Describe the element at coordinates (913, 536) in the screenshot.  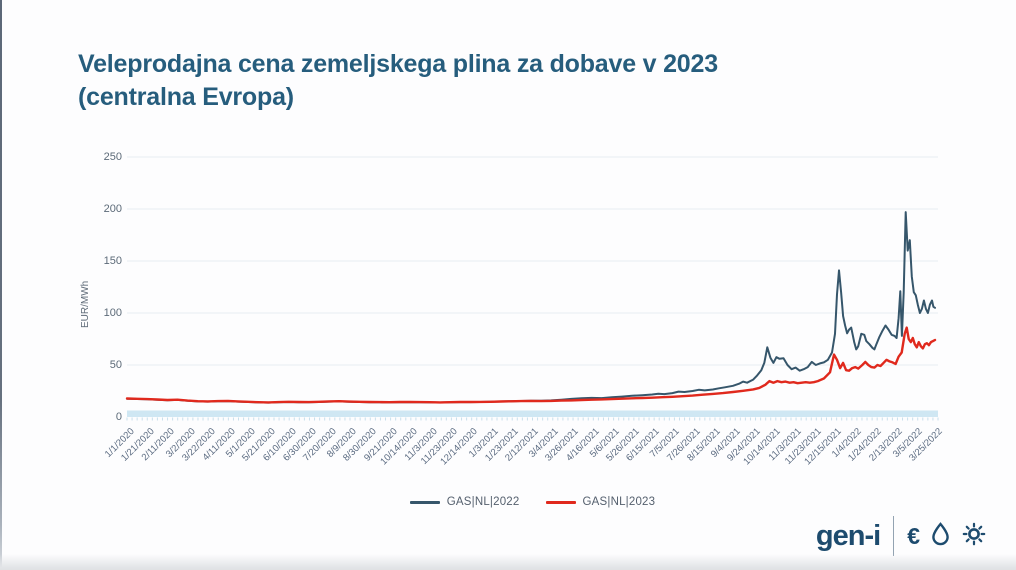
I see `euro-icon: €` at that location.